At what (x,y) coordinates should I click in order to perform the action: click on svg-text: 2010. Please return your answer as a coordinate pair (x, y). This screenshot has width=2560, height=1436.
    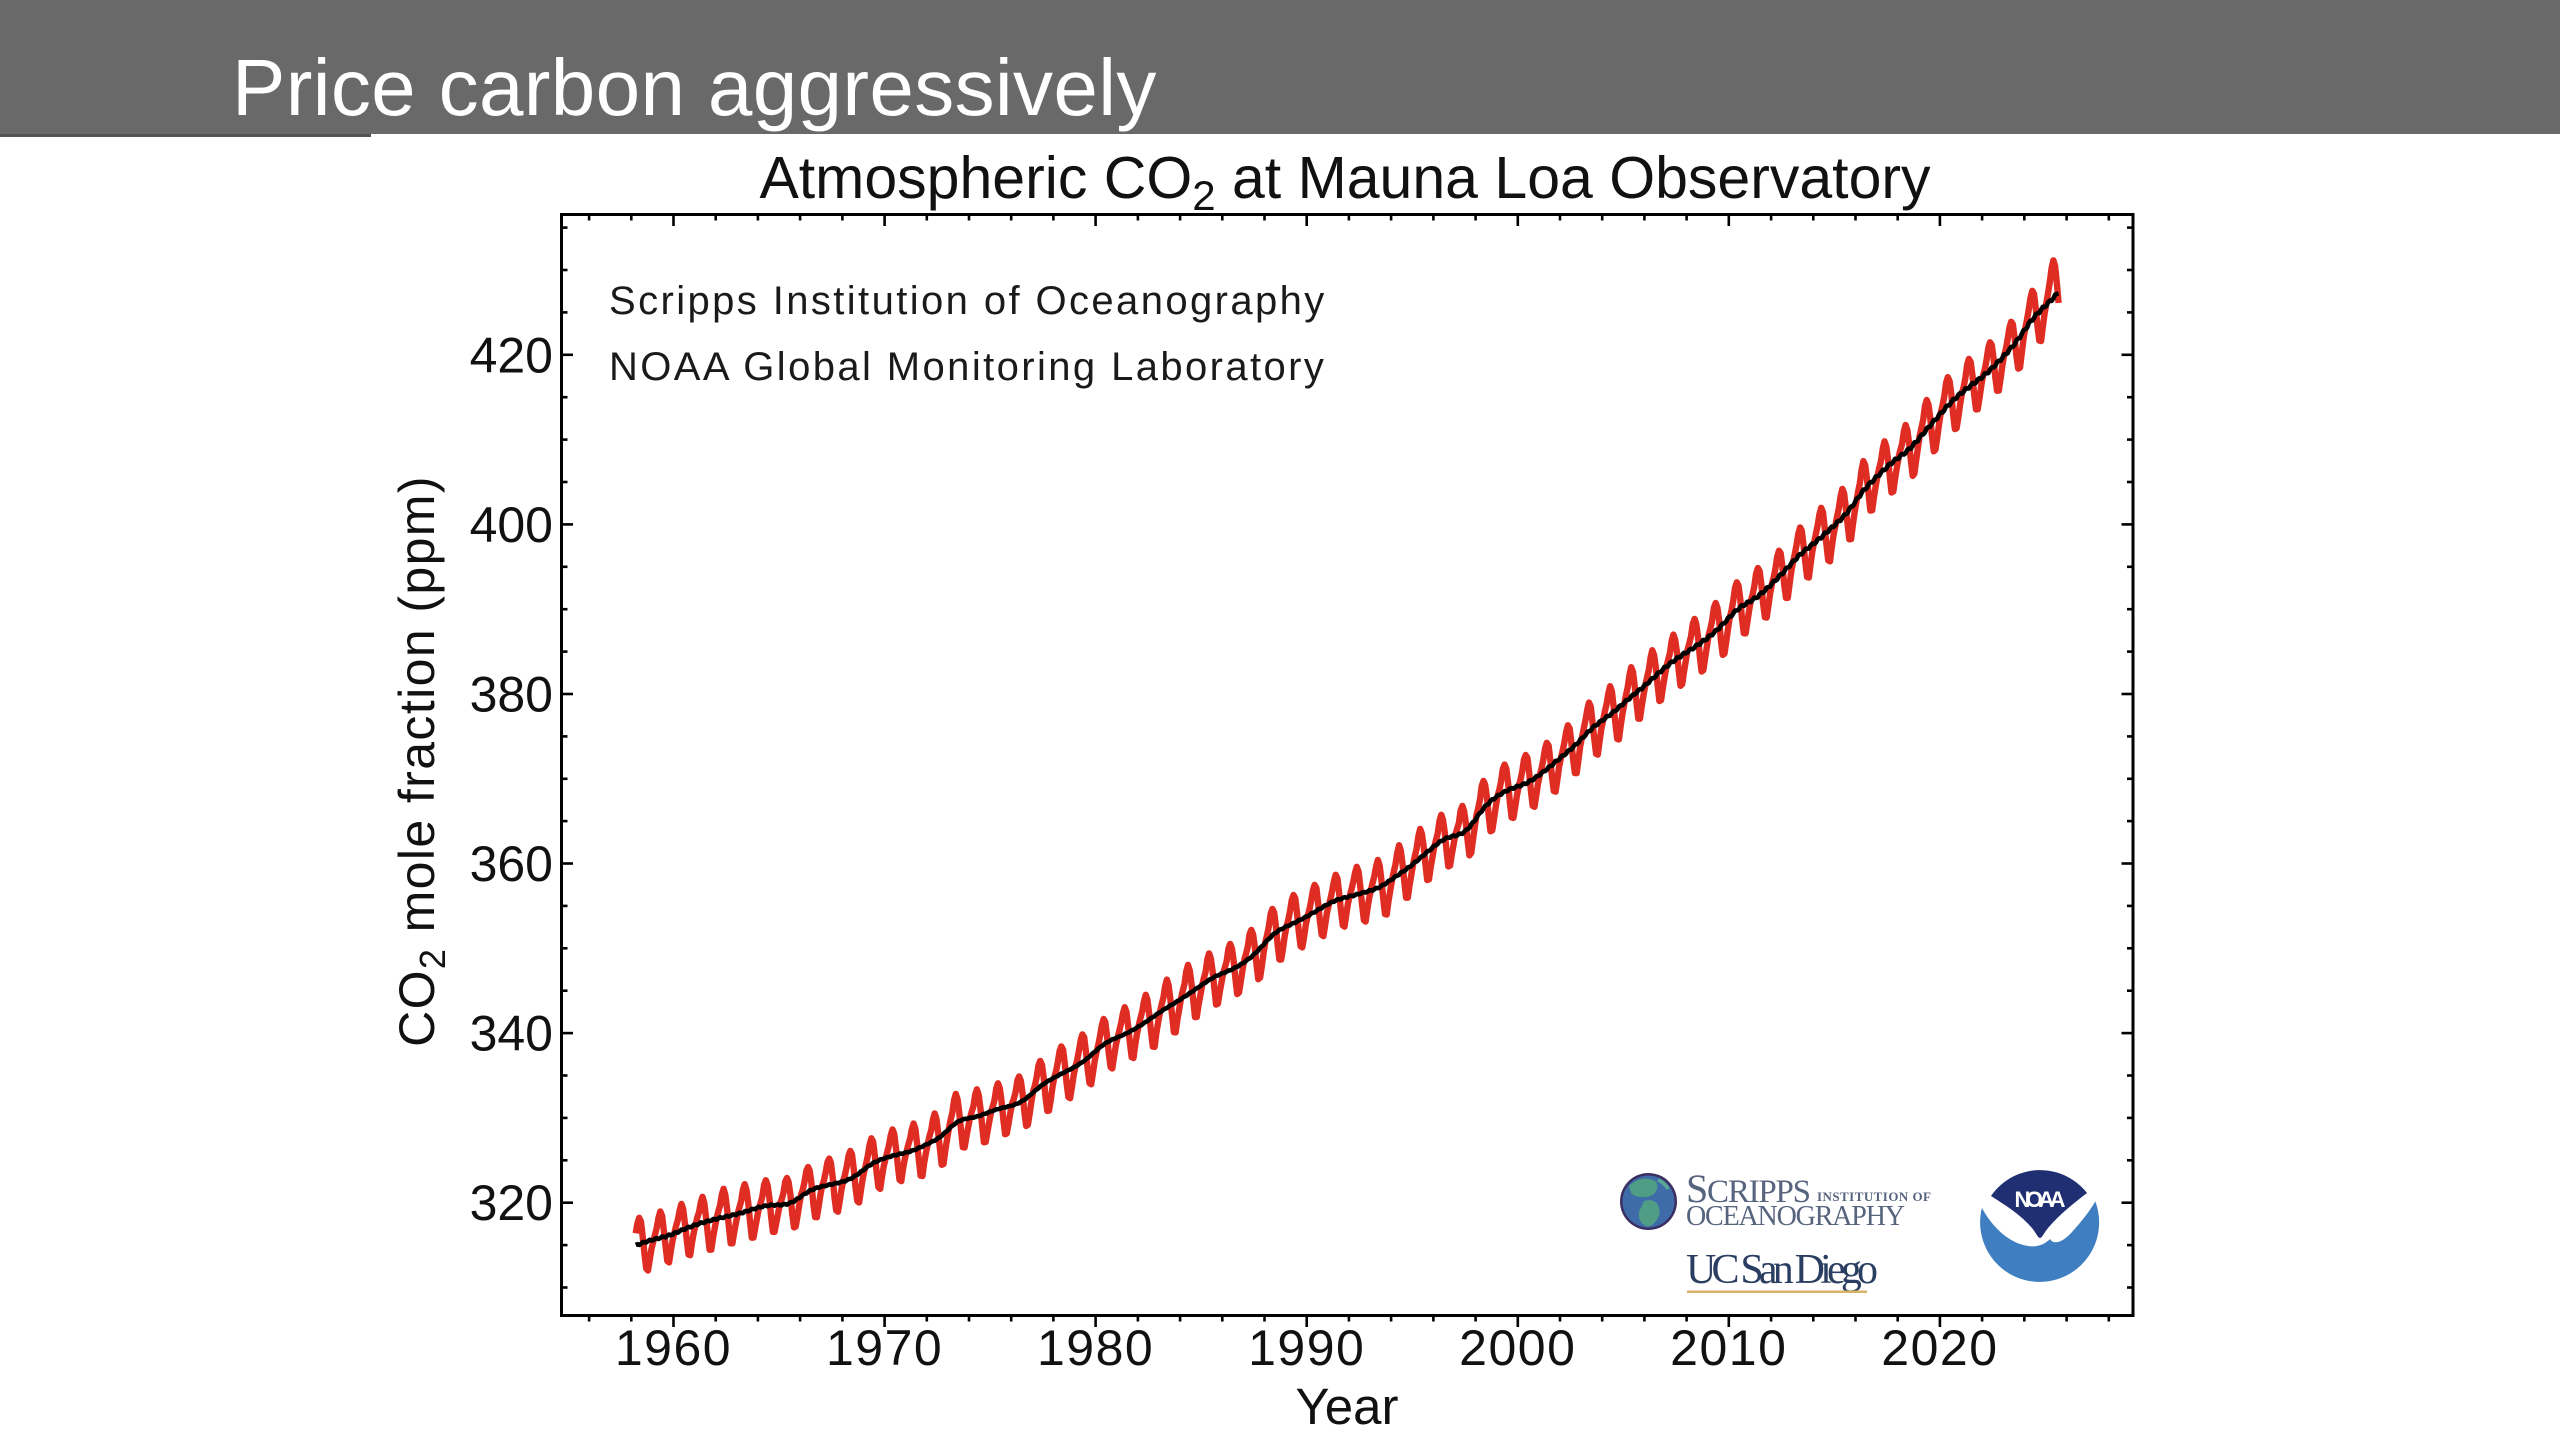
    Looking at the image, I should click on (1728, 1348).